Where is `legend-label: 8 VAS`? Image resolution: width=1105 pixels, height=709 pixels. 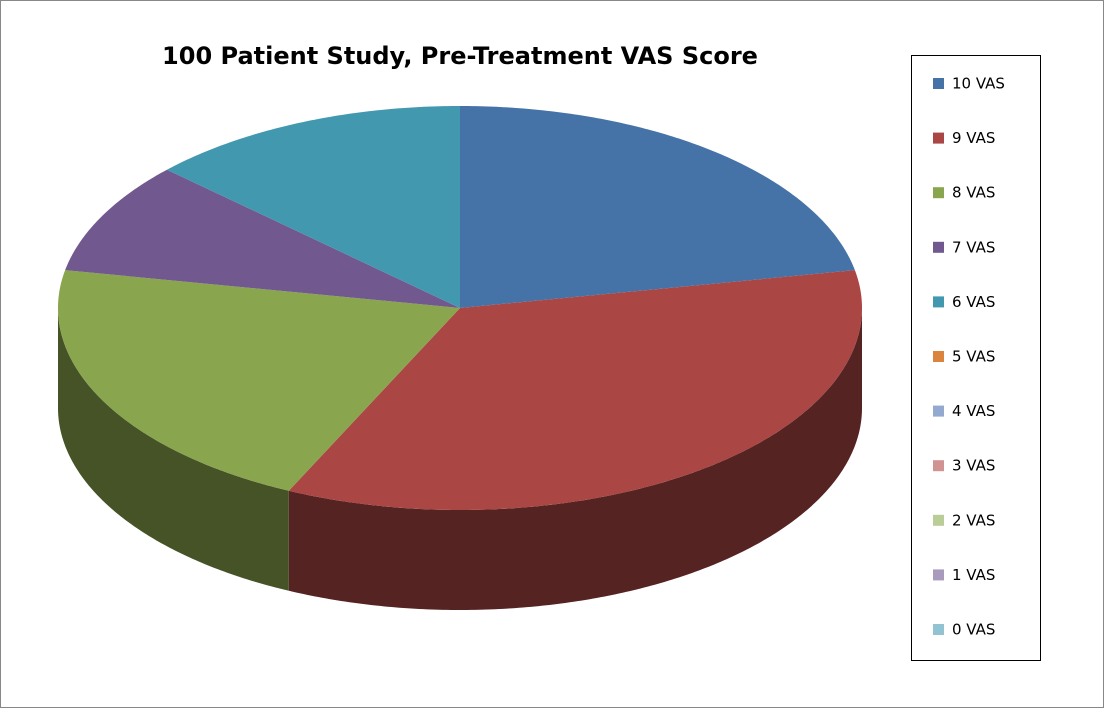 legend-label: 8 VAS is located at coordinates (973, 193).